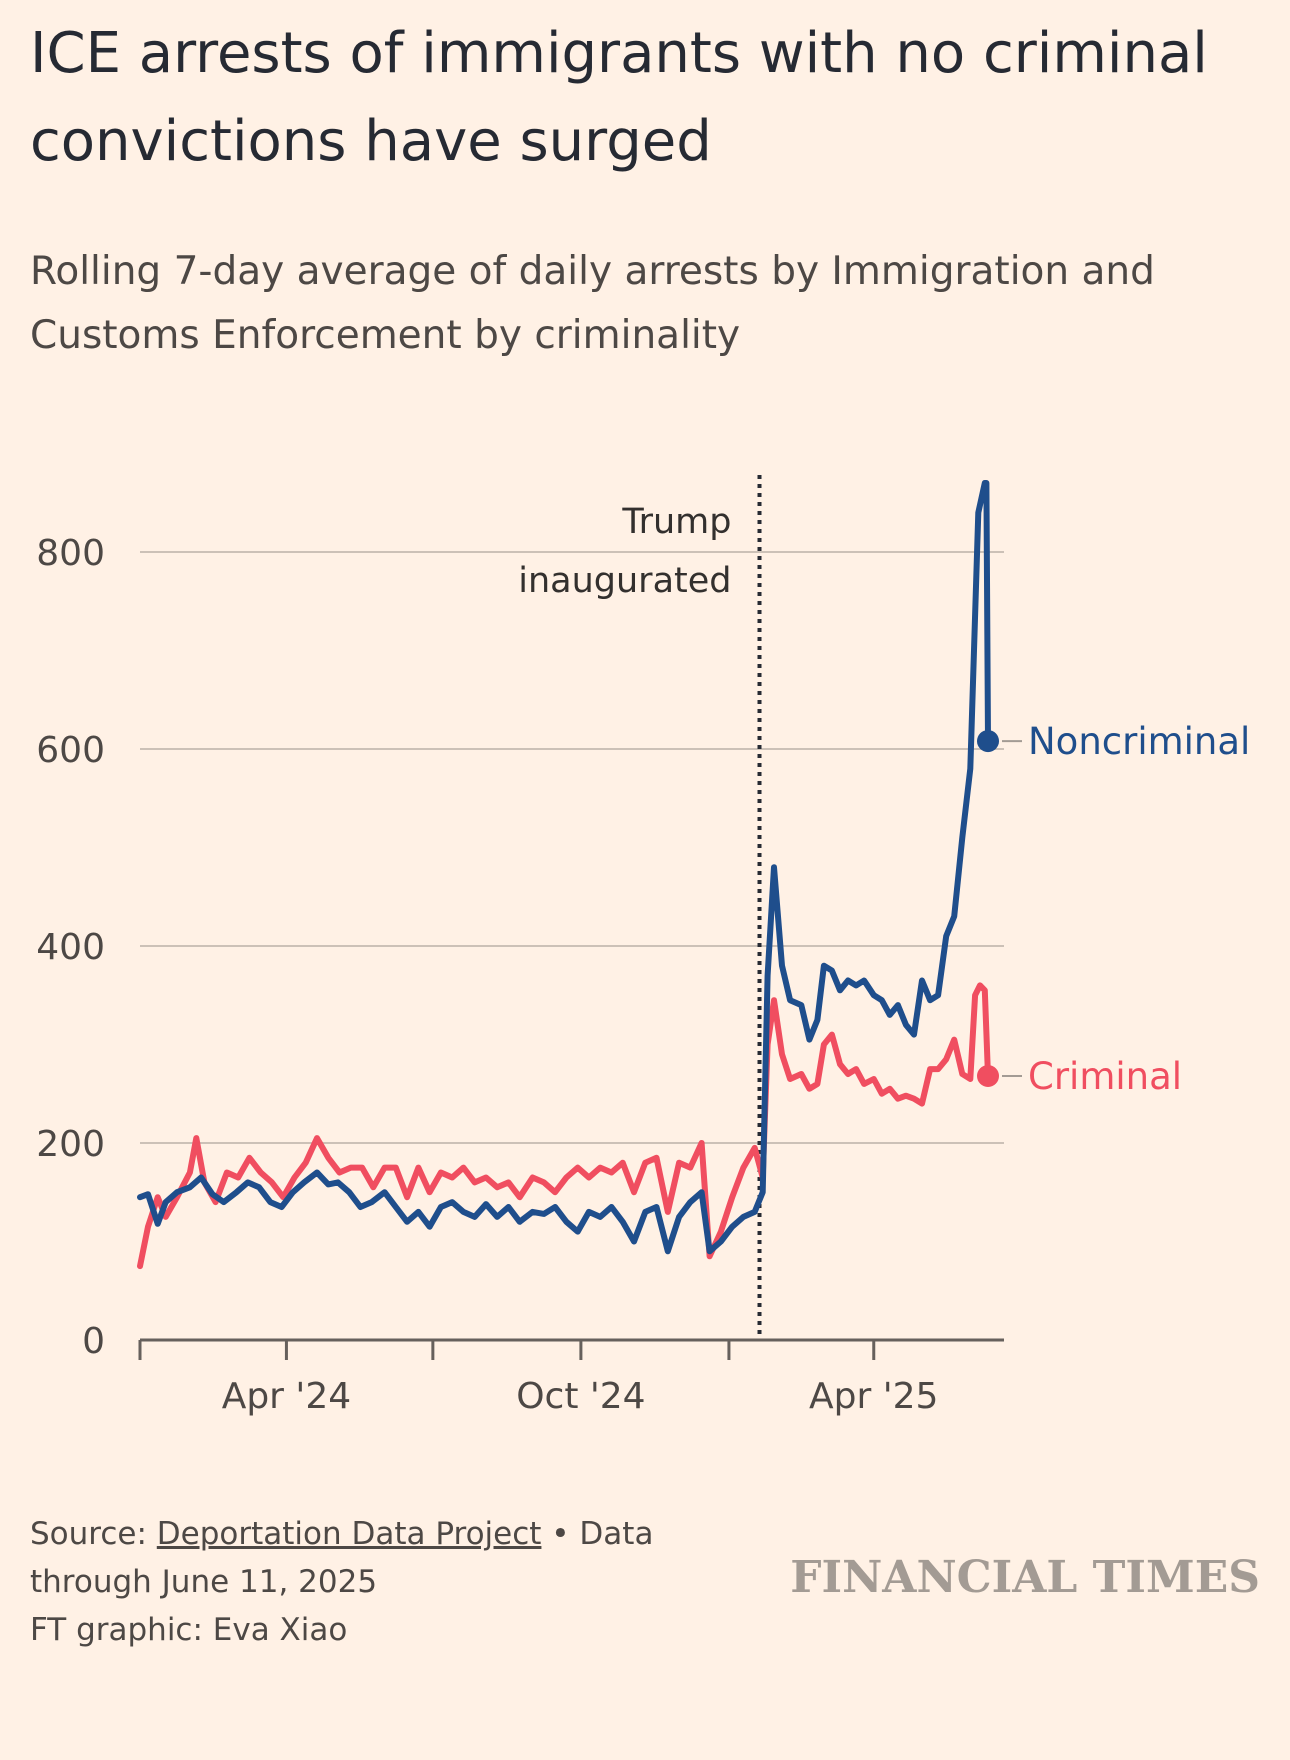 This screenshot has width=1290, height=1760. Describe the element at coordinates (70, 1144) in the screenshot. I see `y-tick-label-200: 200` at that location.